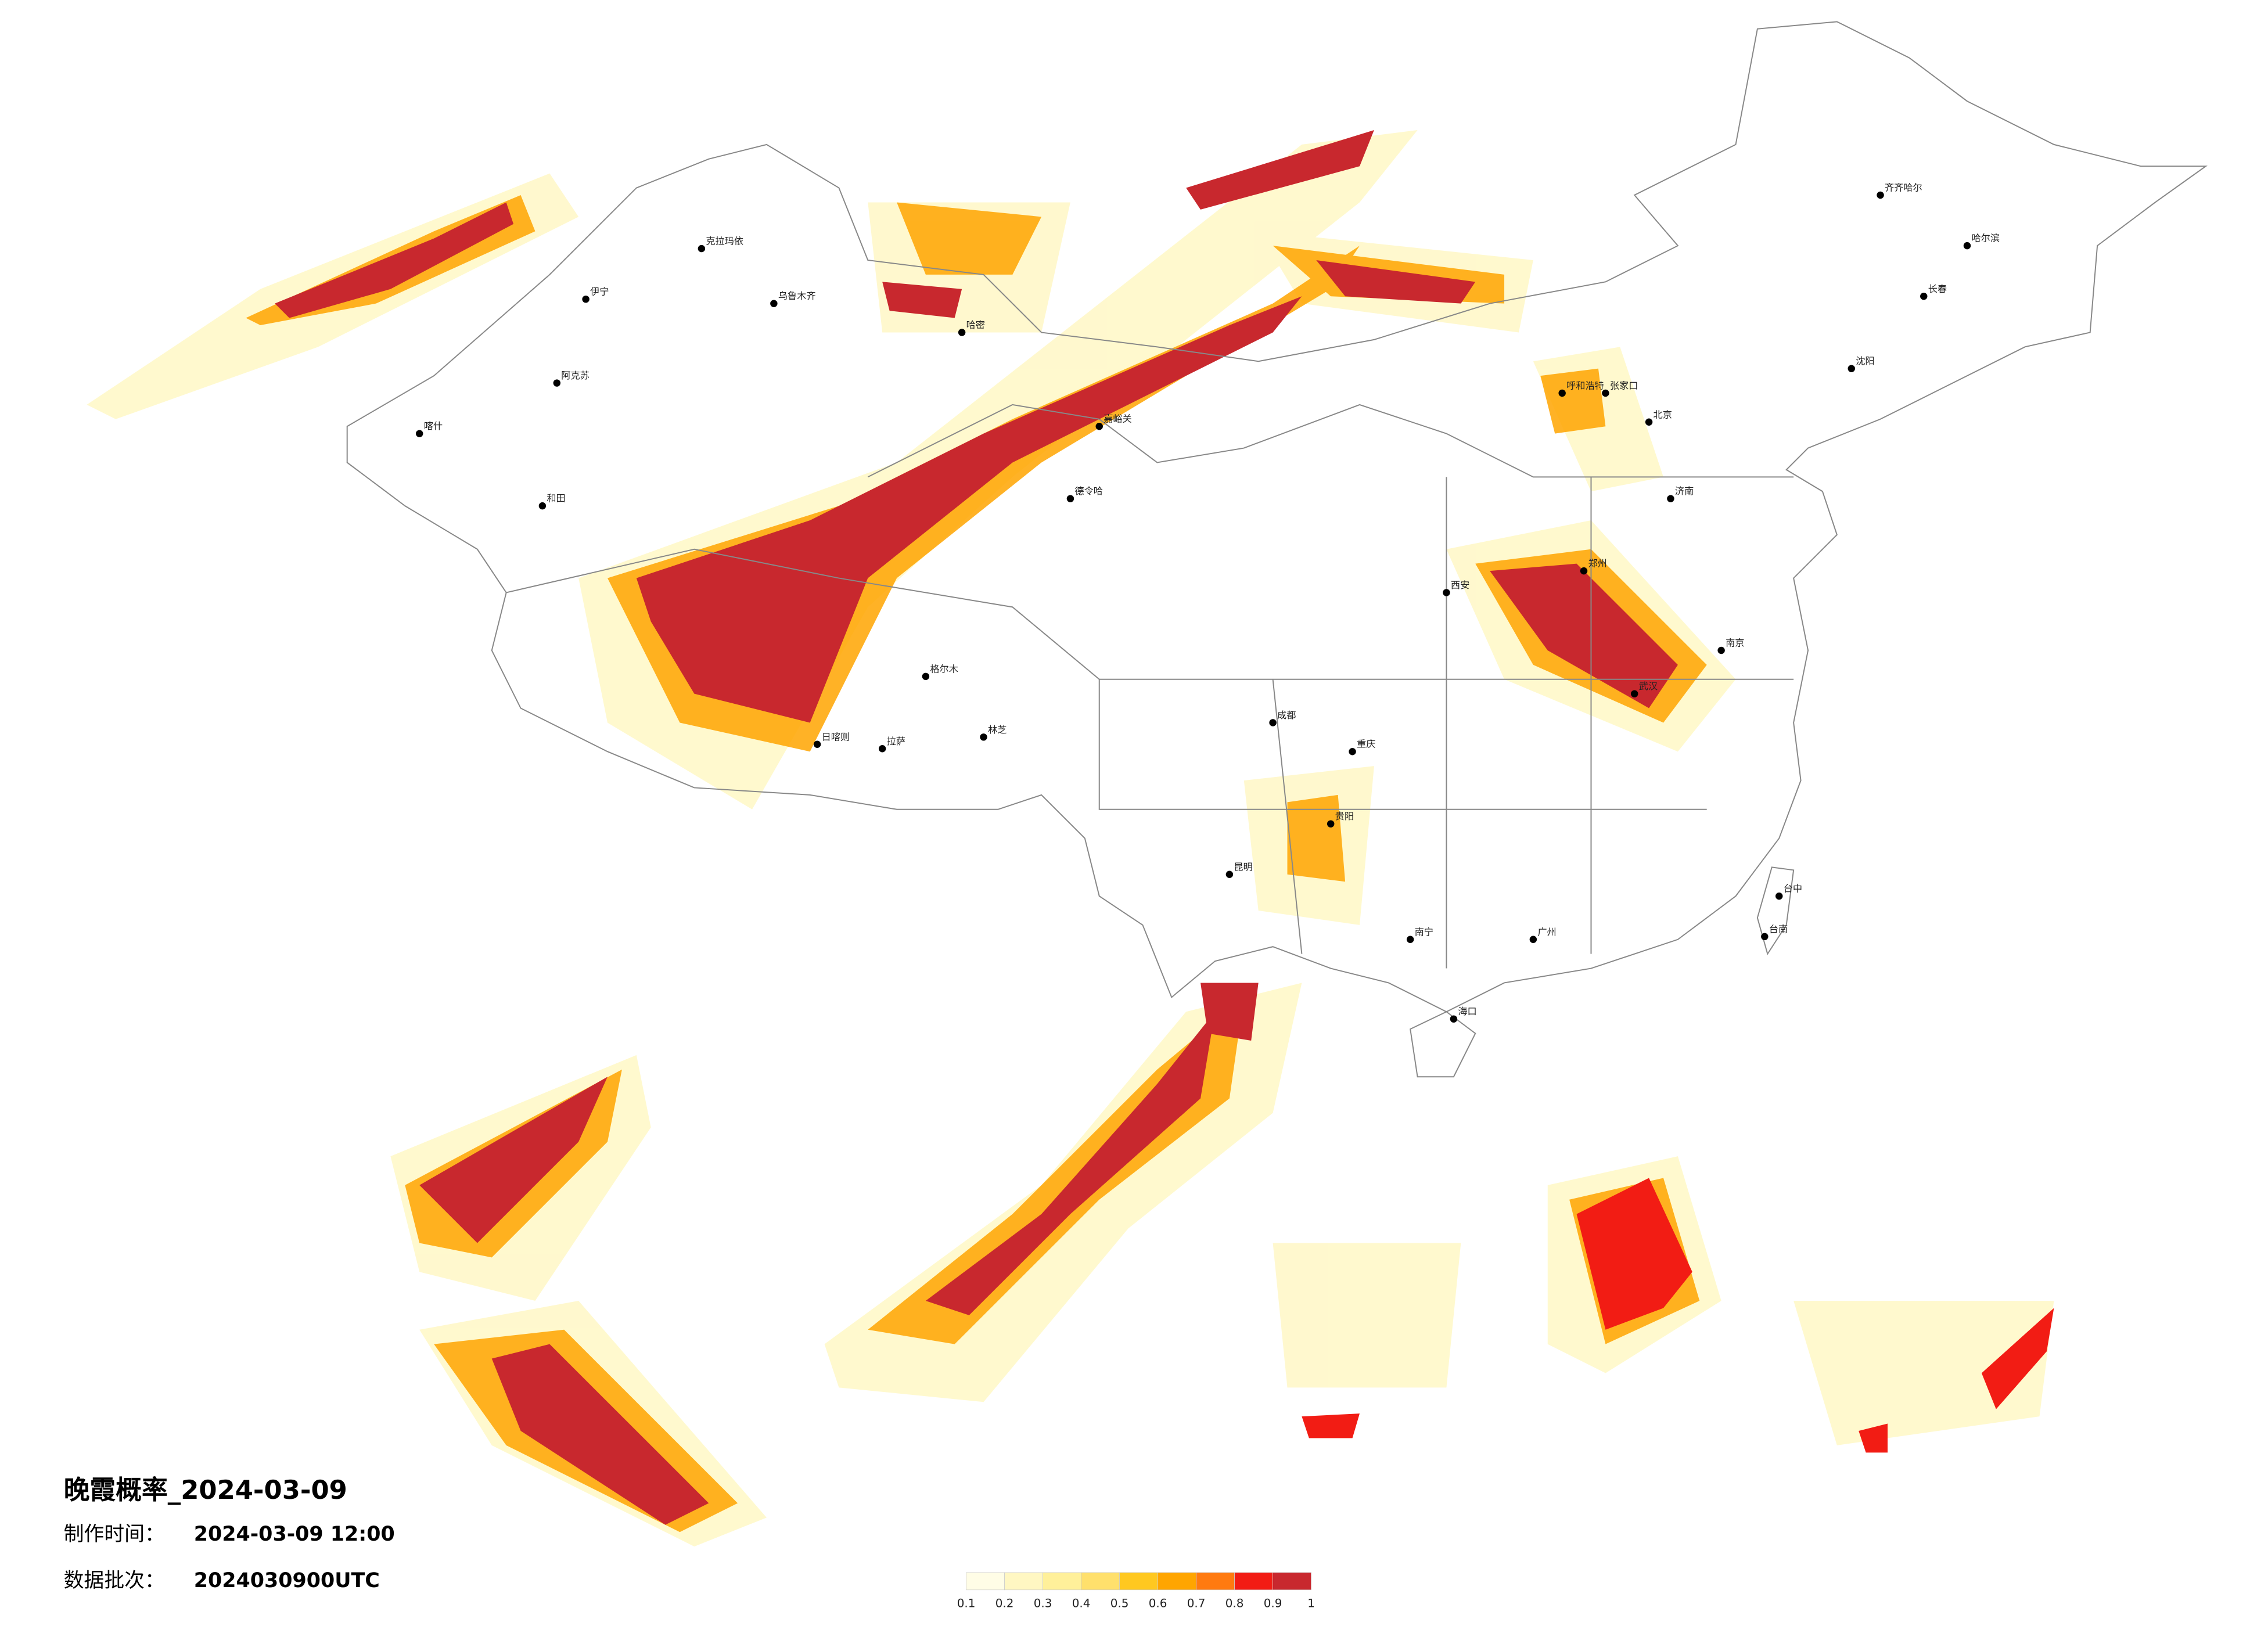  What do you see at coordinates (1118, 419) in the screenshot?
I see `city-label: 嘉峪关` at bounding box center [1118, 419].